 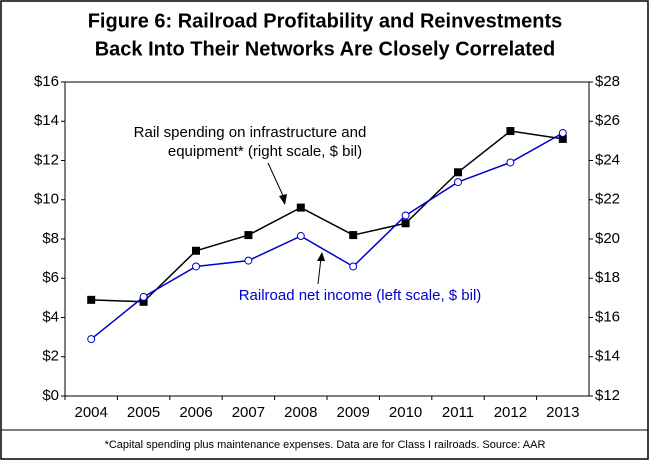 I want to click on x-tick-label: 2013, so click(x=562, y=412).